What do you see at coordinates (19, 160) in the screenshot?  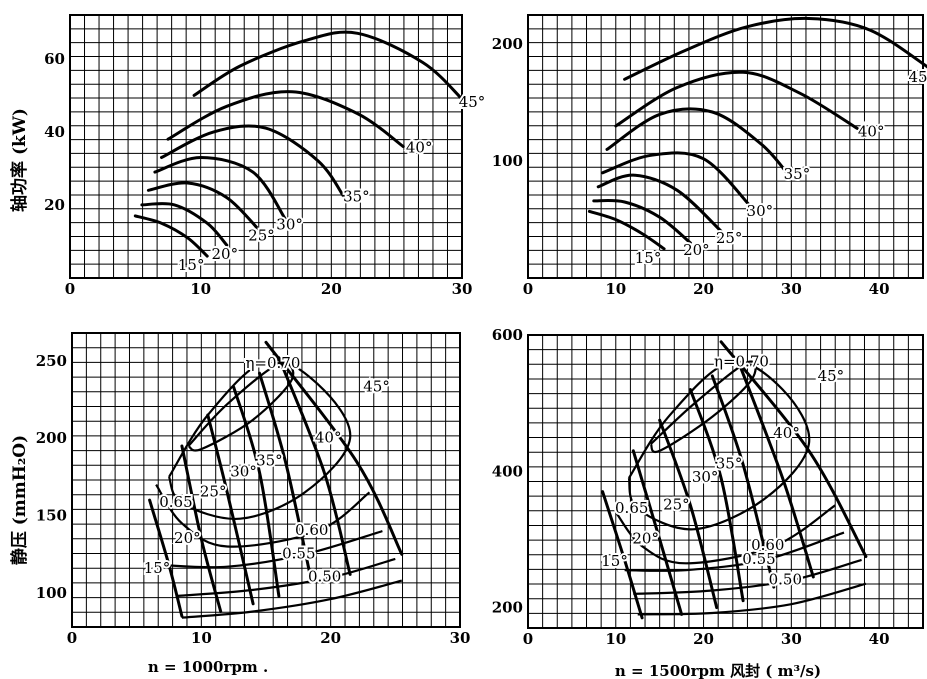 I see `y-axis-label-shaft-power: 轴功率 (kW)` at bounding box center [19, 160].